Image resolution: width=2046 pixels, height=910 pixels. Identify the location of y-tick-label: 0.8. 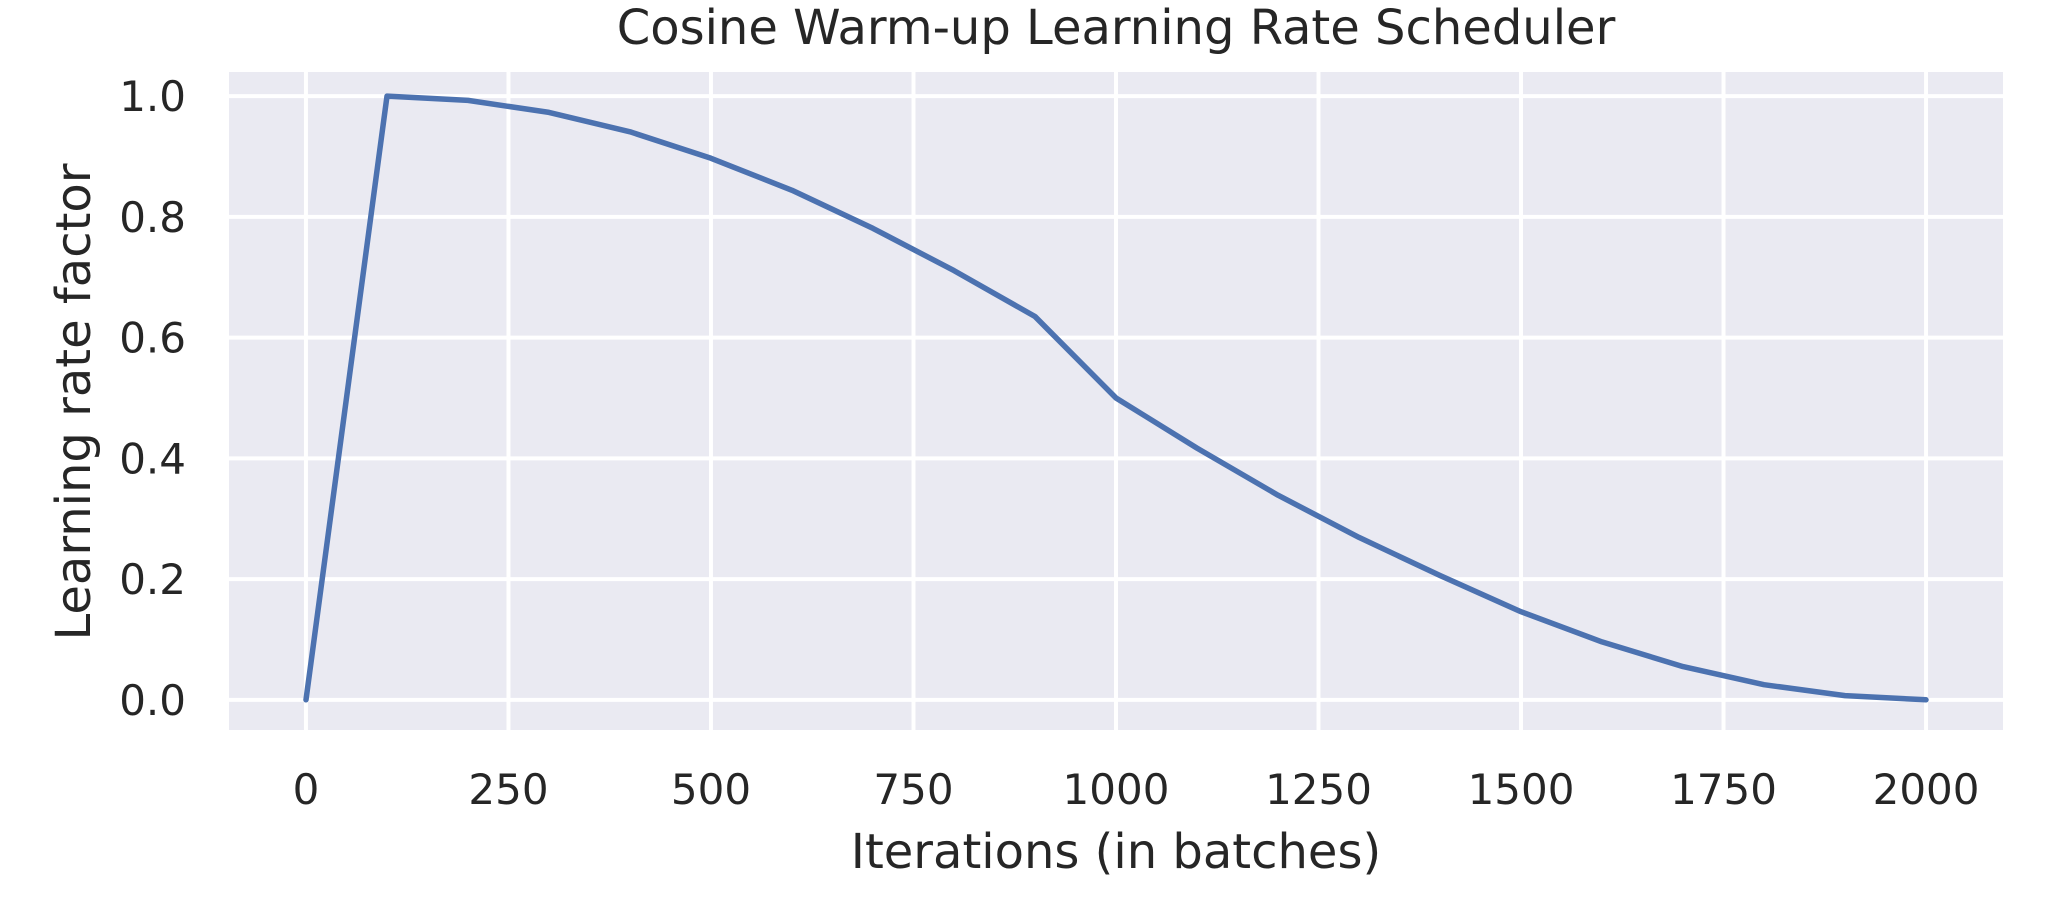
(152, 217).